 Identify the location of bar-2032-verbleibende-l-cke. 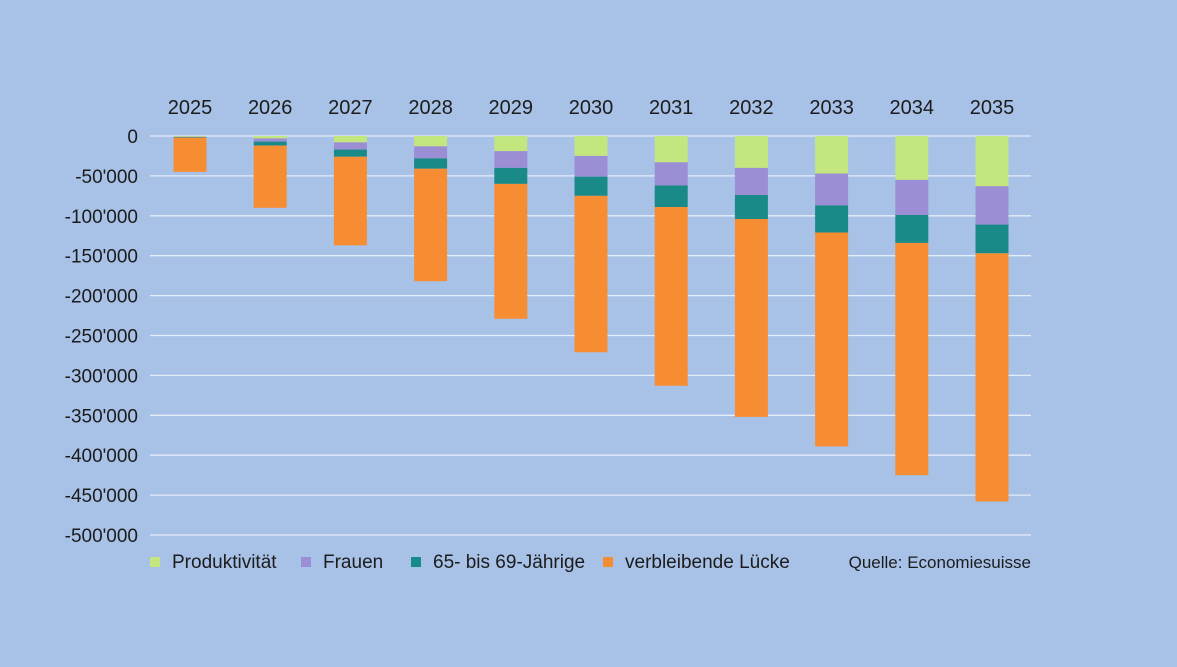
(751, 317).